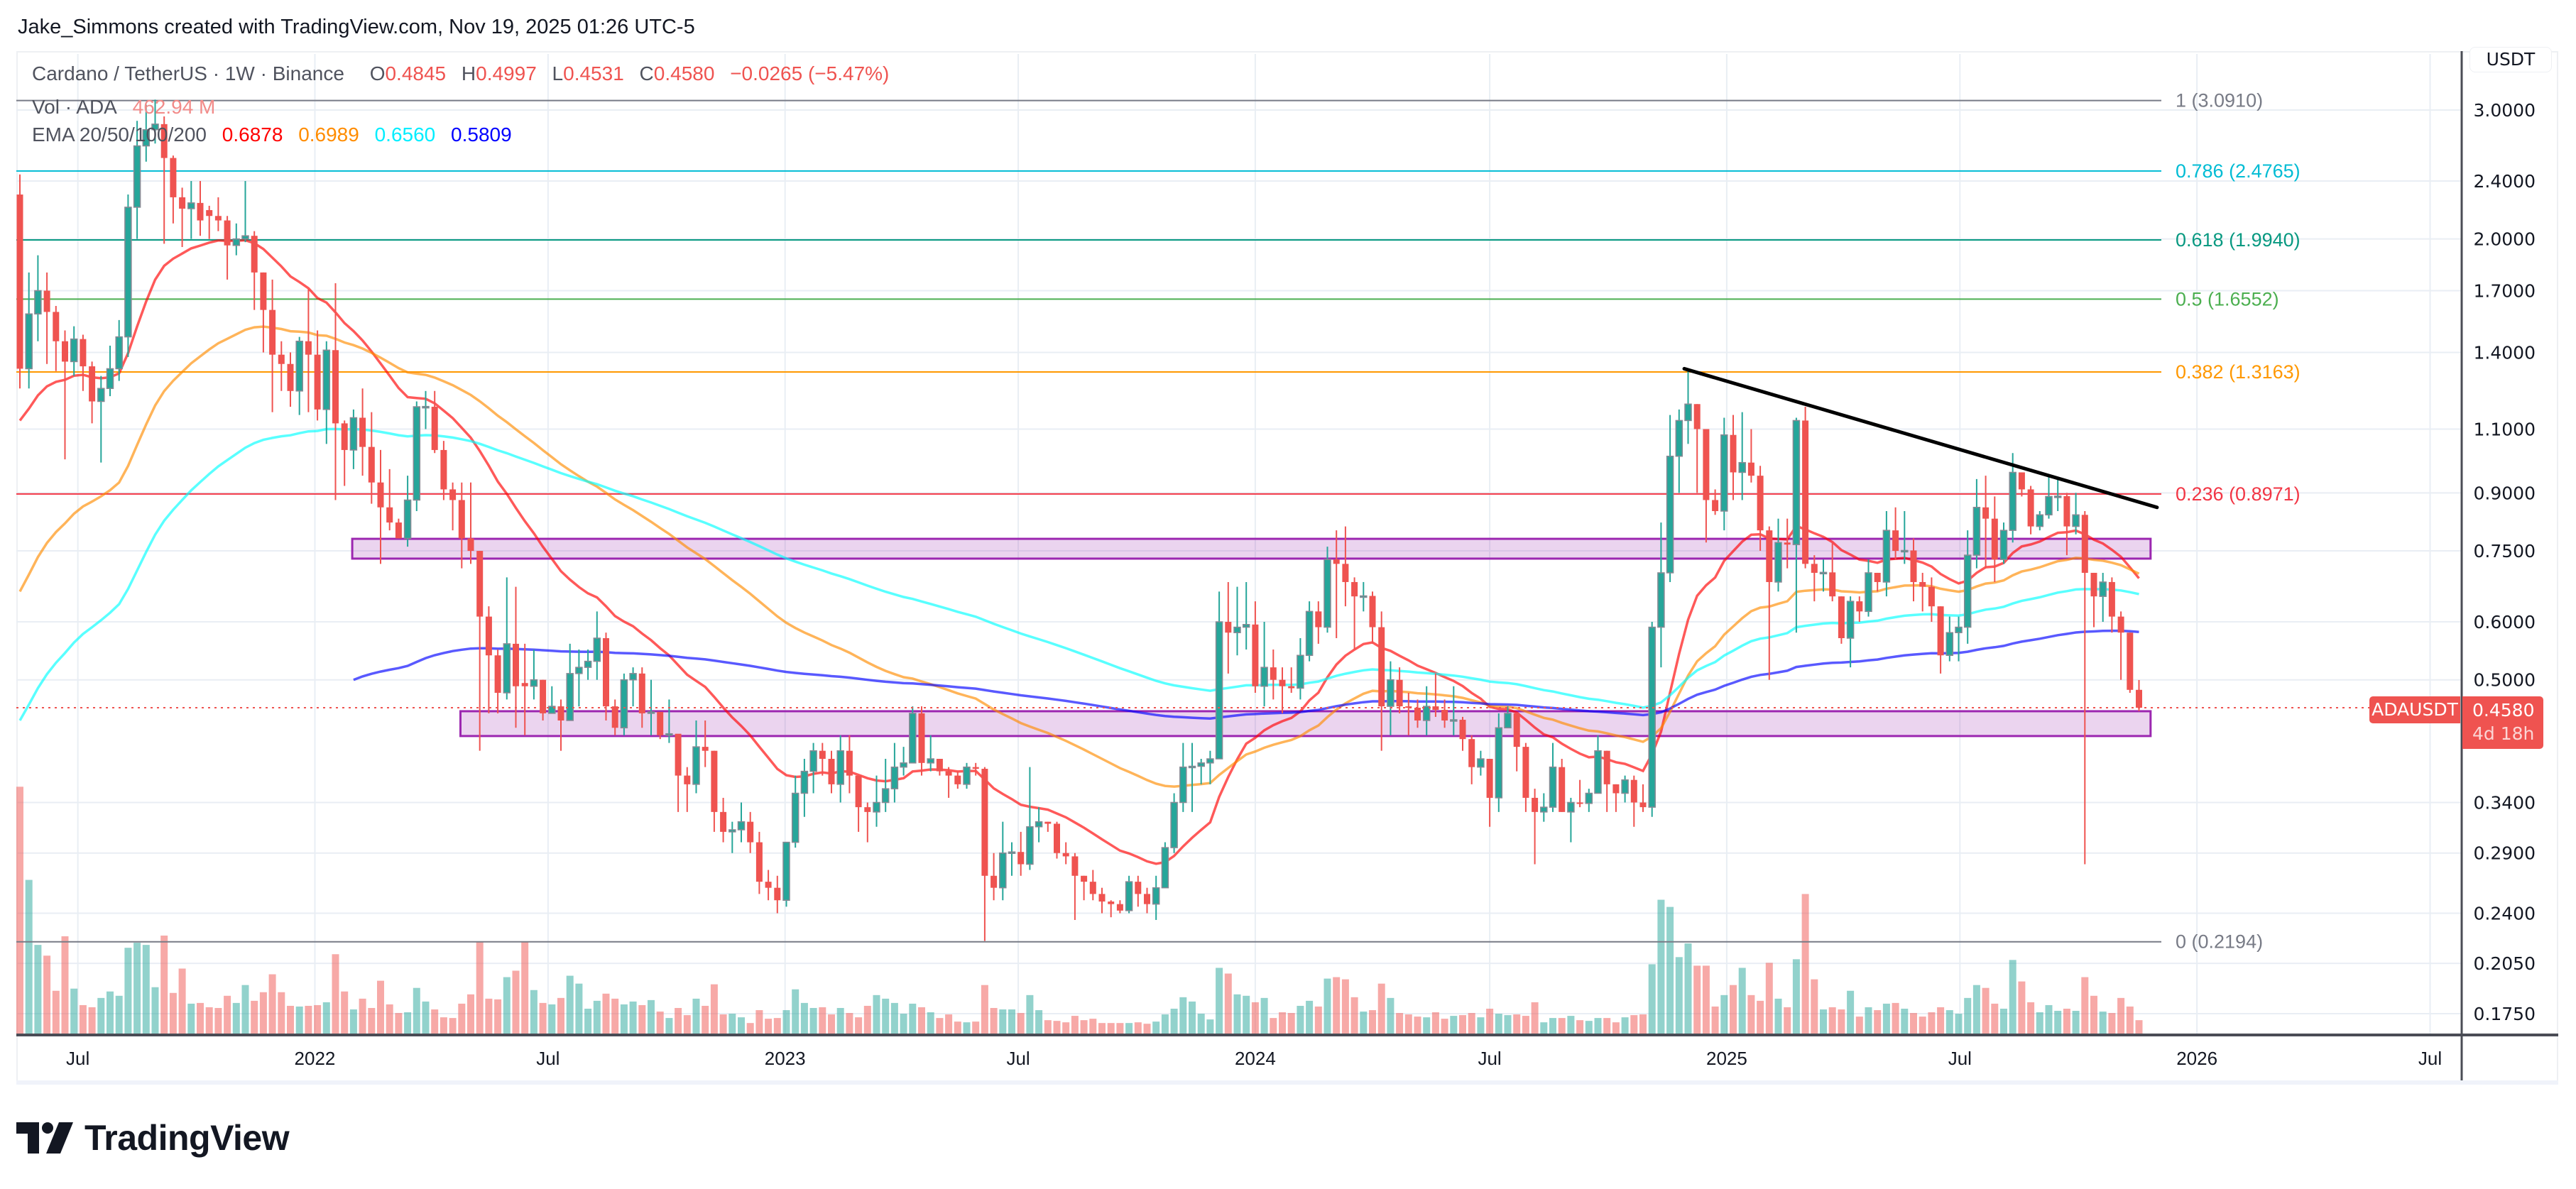 The height and width of the screenshot is (1189, 2576). Describe the element at coordinates (119, 135) in the screenshot. I see `legend-ema-label: EMA 20/50/100/200` at that location.